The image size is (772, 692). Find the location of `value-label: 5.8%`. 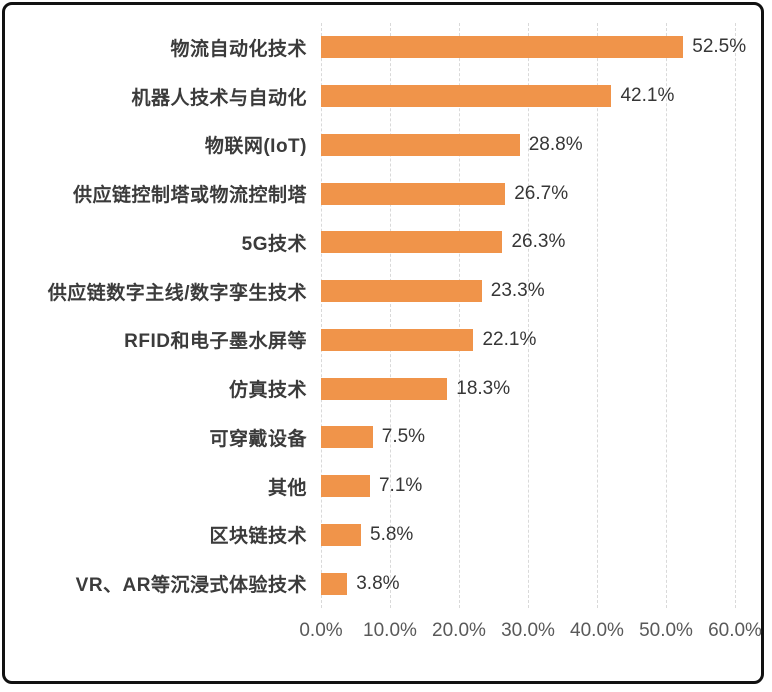

value-label: 5.8% is located at coordinates (392, 534).